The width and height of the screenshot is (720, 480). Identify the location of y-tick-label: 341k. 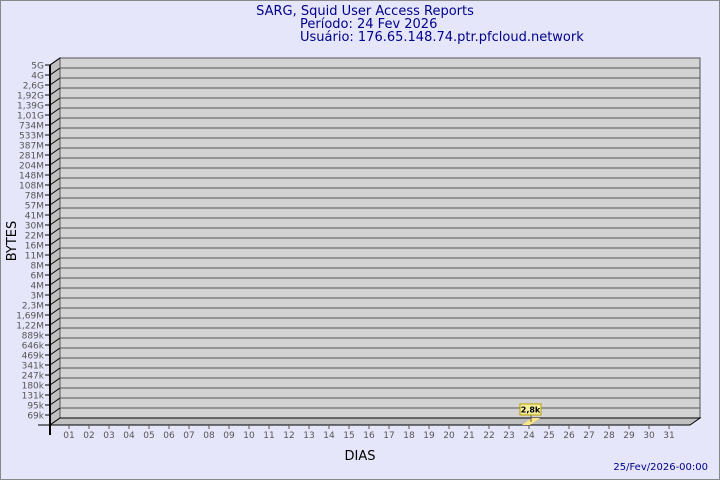
(33, 367).